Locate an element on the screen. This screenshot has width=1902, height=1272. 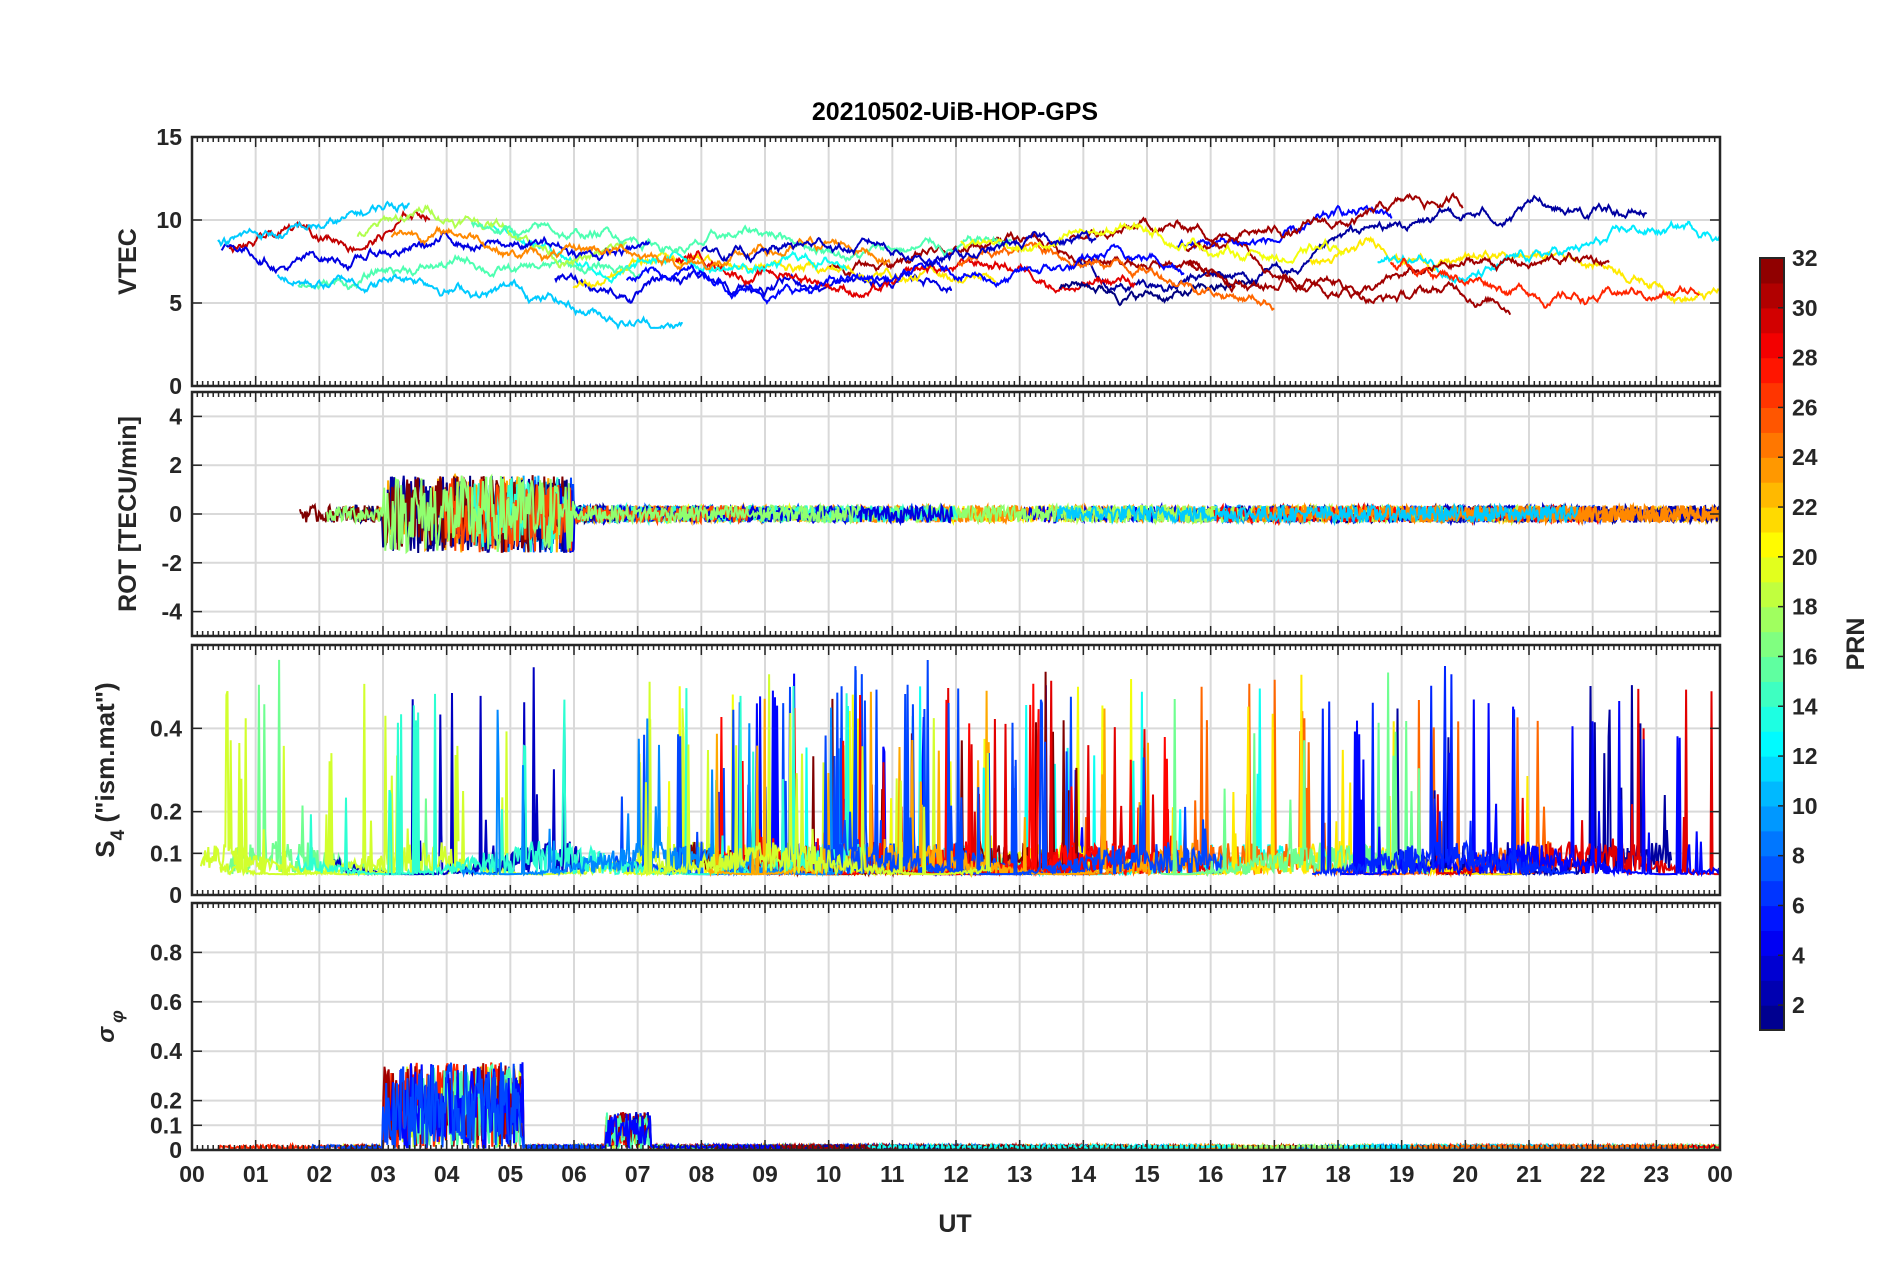
xtick-label: 09 is located at coordinates (765, 1174).